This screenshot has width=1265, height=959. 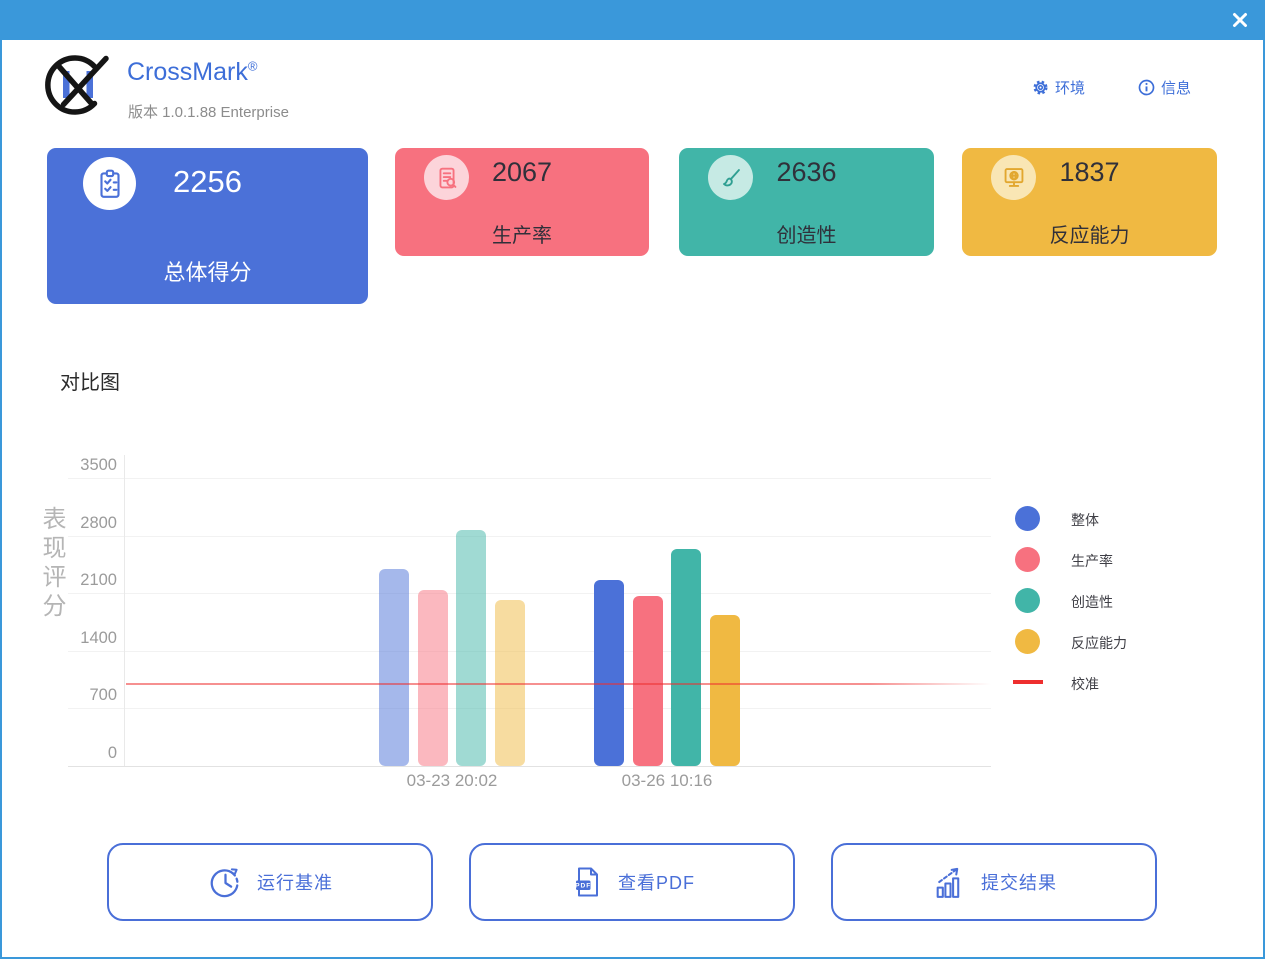 I want to click on responsiveness-score-value: 1837, so click(x=1089, y=172).